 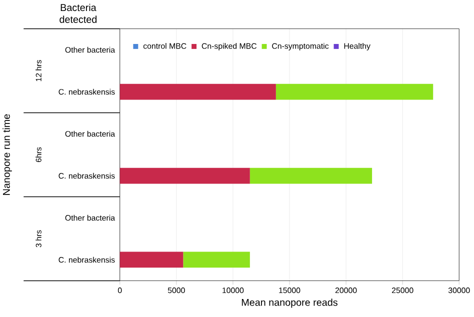 I want to click on y-axis-title: Nanopore run time, so click(x=7, y=154).